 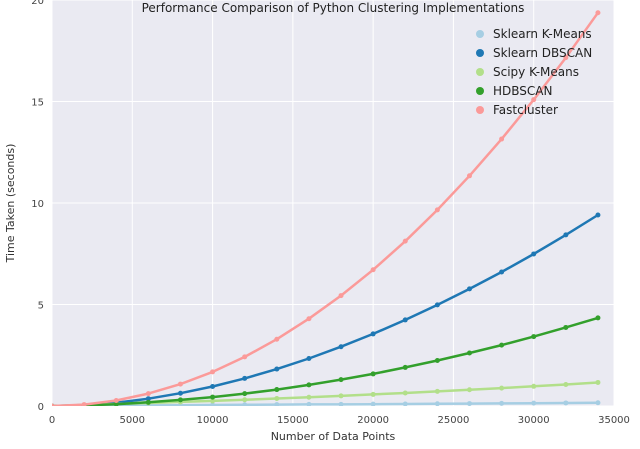 What do you see at coordinates (37, 103) in the screenshot?
I see `y-tick-label: 15` at bounding box center [37, 103].